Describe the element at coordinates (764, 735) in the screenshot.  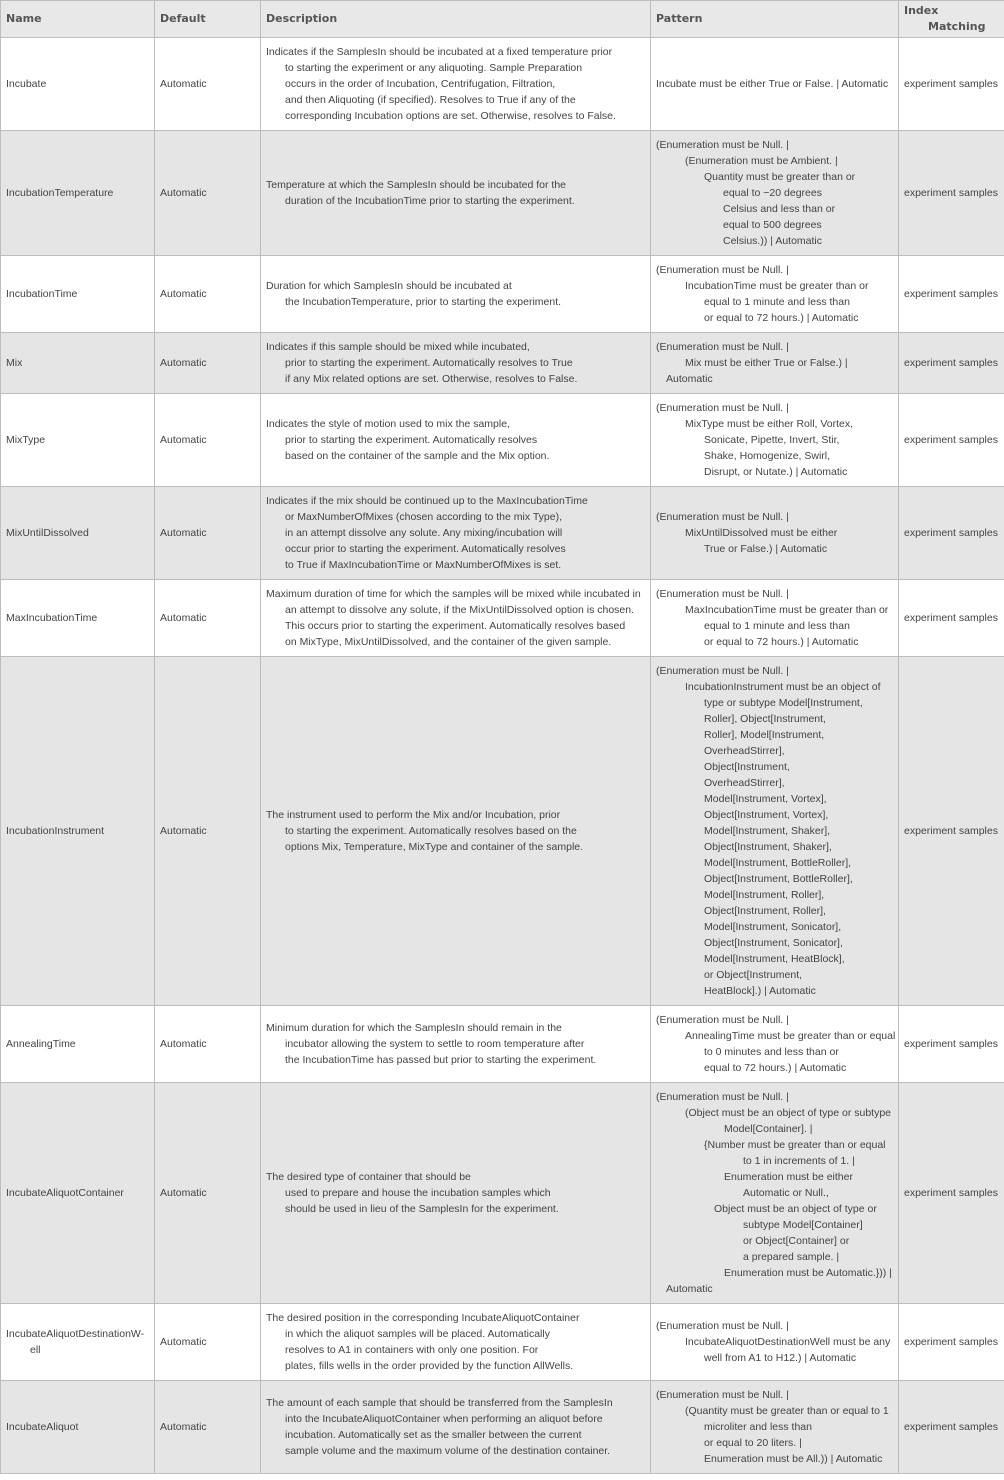
I see `pattern-line: Roller], Model[Instrument,` at that location.